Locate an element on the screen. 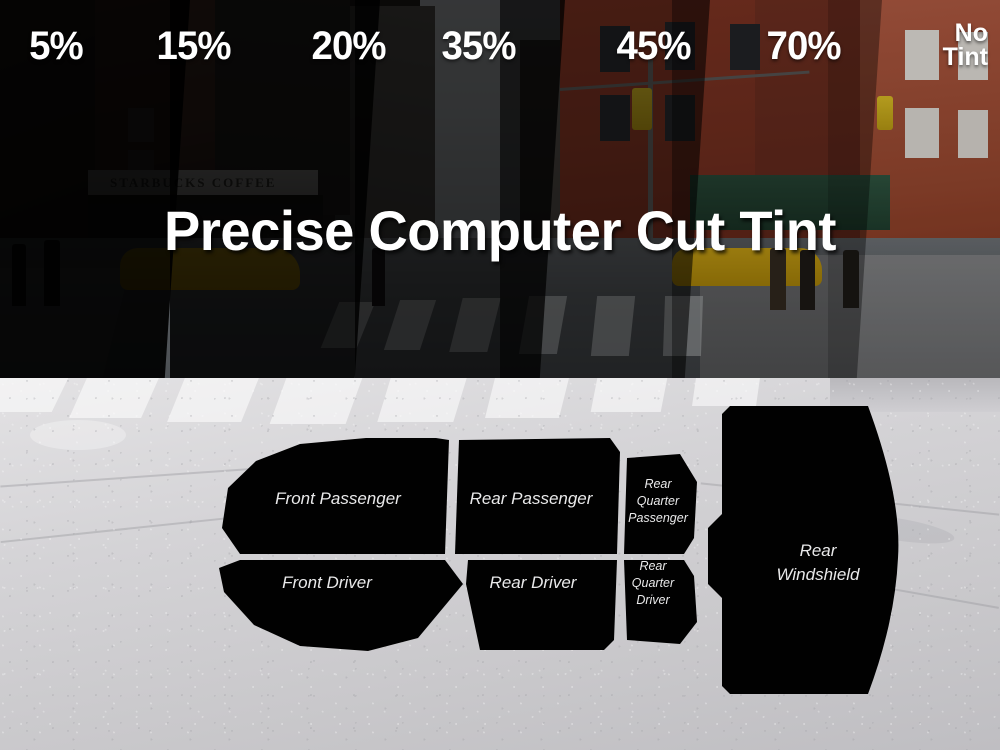  svg-text: Windshield is located at coordinates (819, 574).